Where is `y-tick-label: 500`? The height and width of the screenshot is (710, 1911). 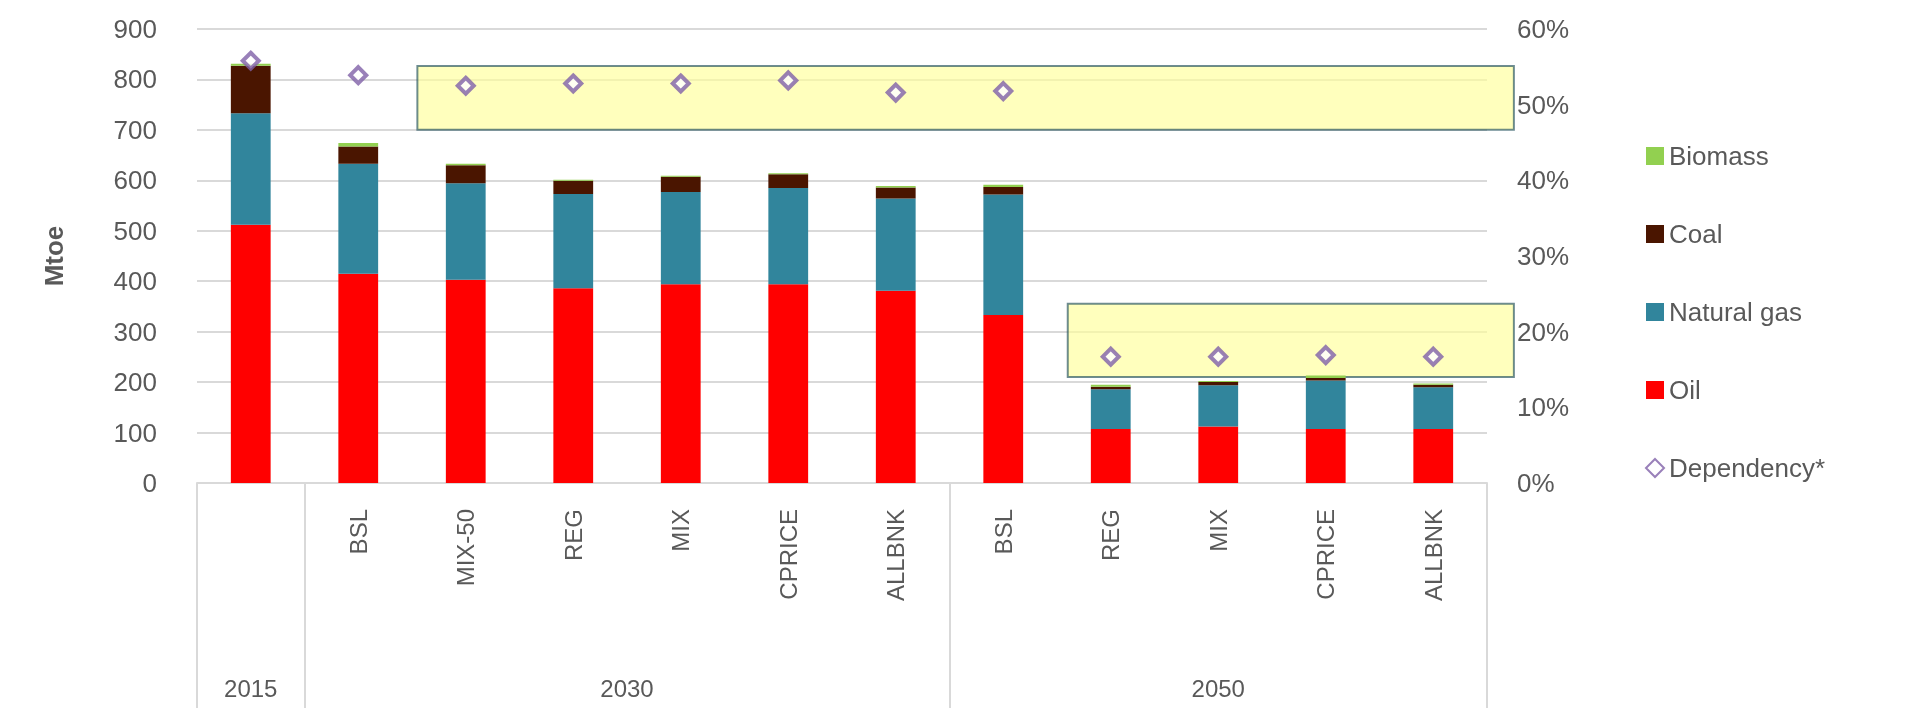
y-tick-label: 500 is located at coordinates (135, 230).